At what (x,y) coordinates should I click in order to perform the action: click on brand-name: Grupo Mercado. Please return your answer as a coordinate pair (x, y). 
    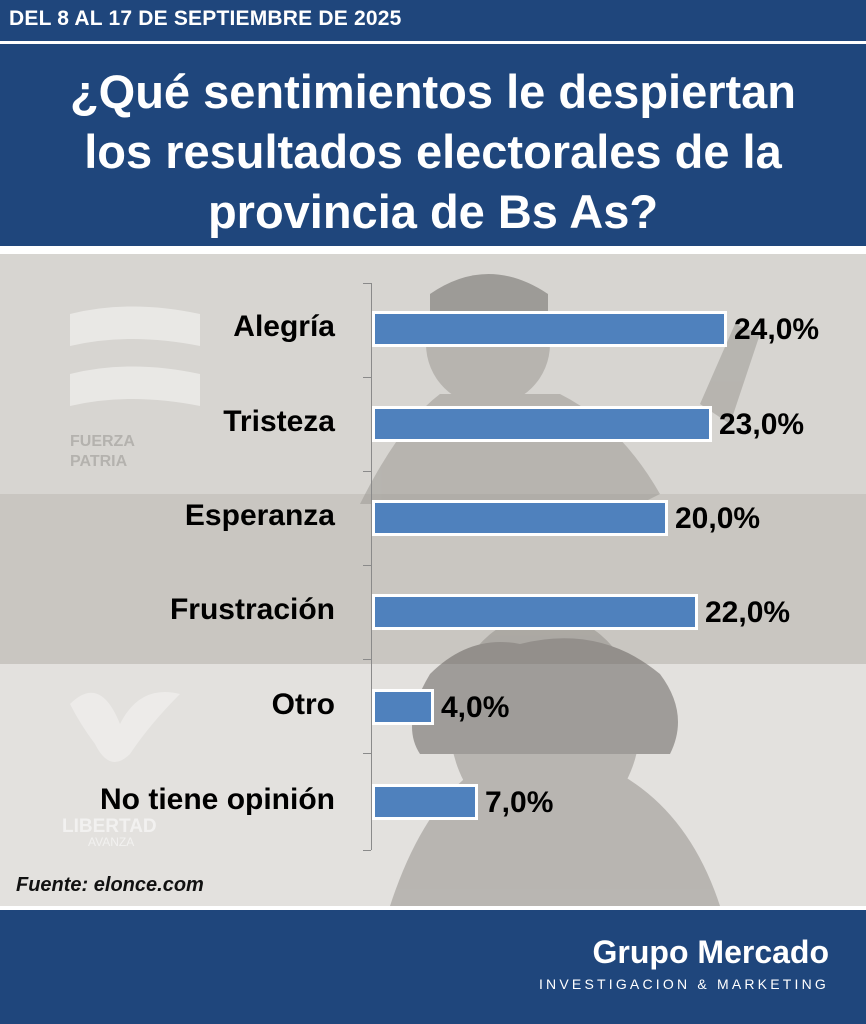
    Looking at the image, I should click on (710, 952).